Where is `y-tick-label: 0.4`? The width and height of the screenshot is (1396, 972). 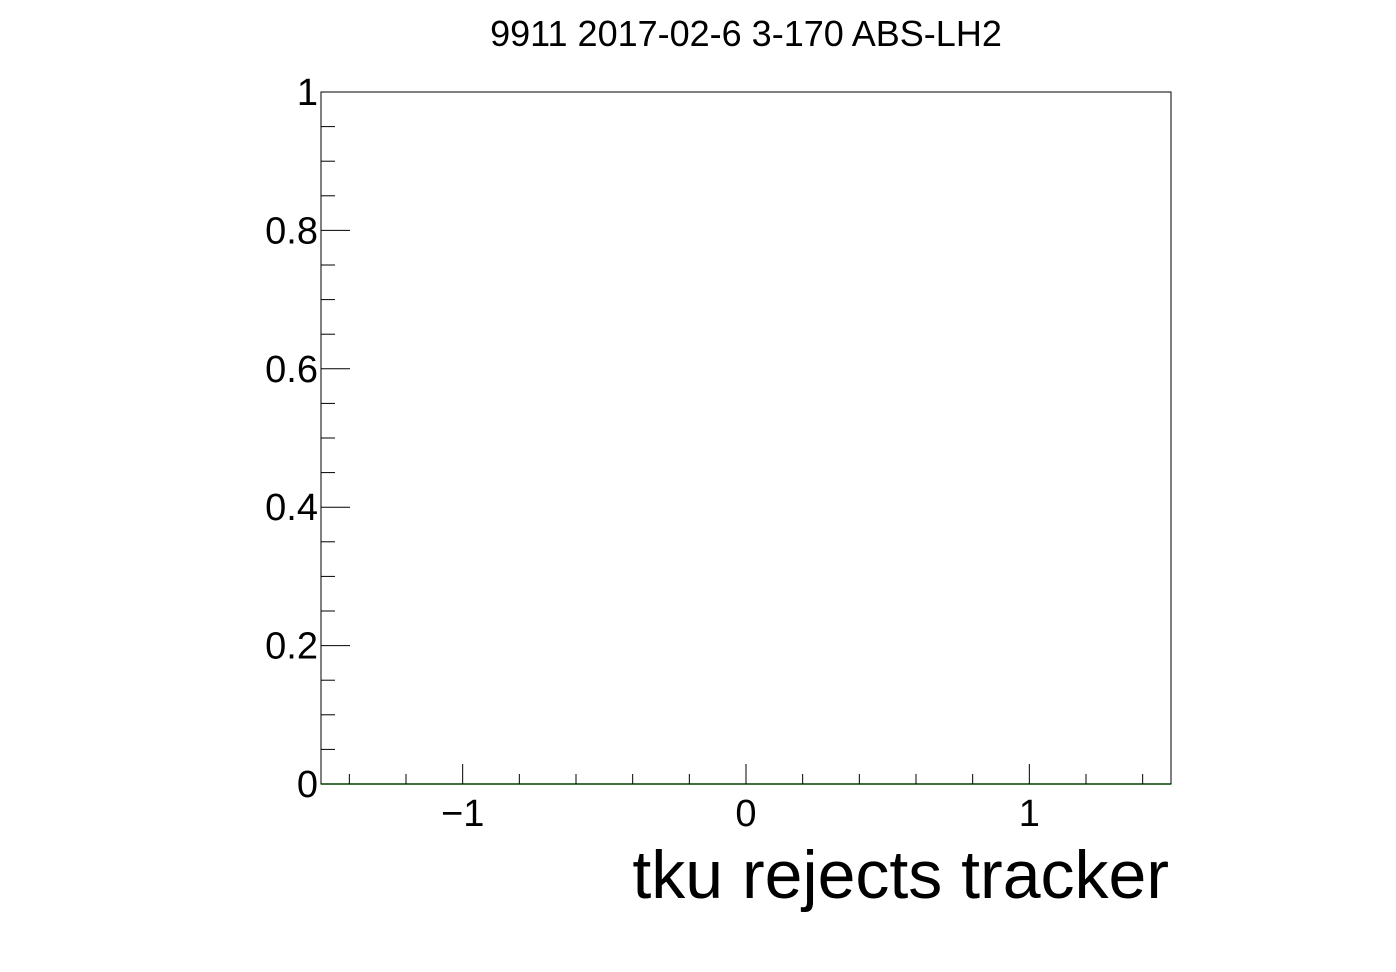
y-tick-label: 0.4 is located at coordinates (291, 508).